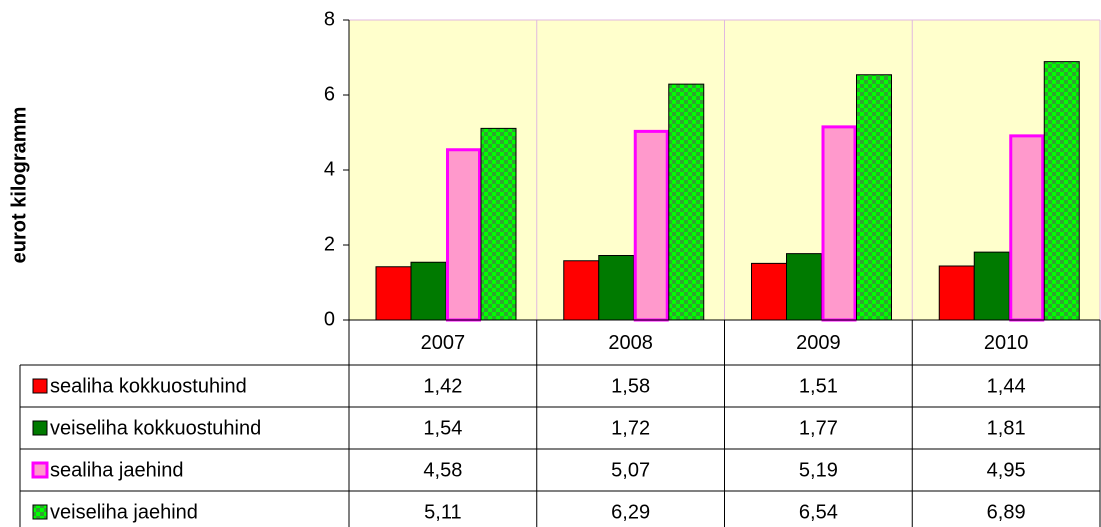 This screenshot has width=1101, height=527. I want to click on table-value: 6,89, so click(1006, 512).